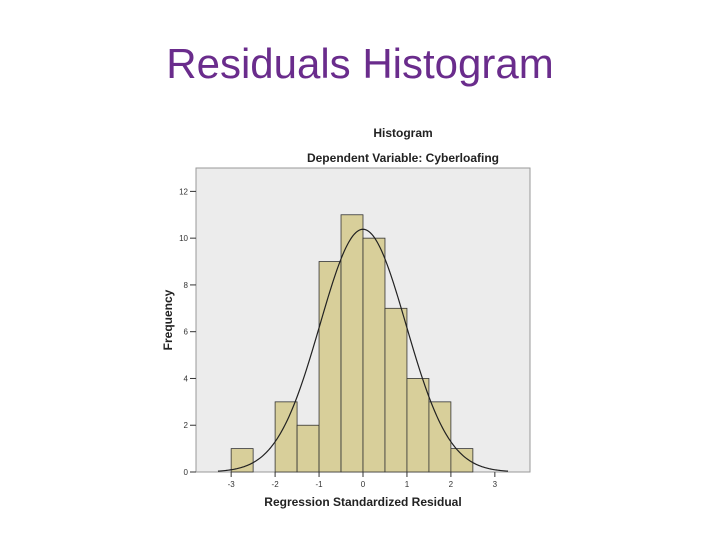 The width and height of the screenshot is (720, 540). Describe the element at coordinates (495, 484) in the screenshot. I see `x-tick-label: 3` at that location.